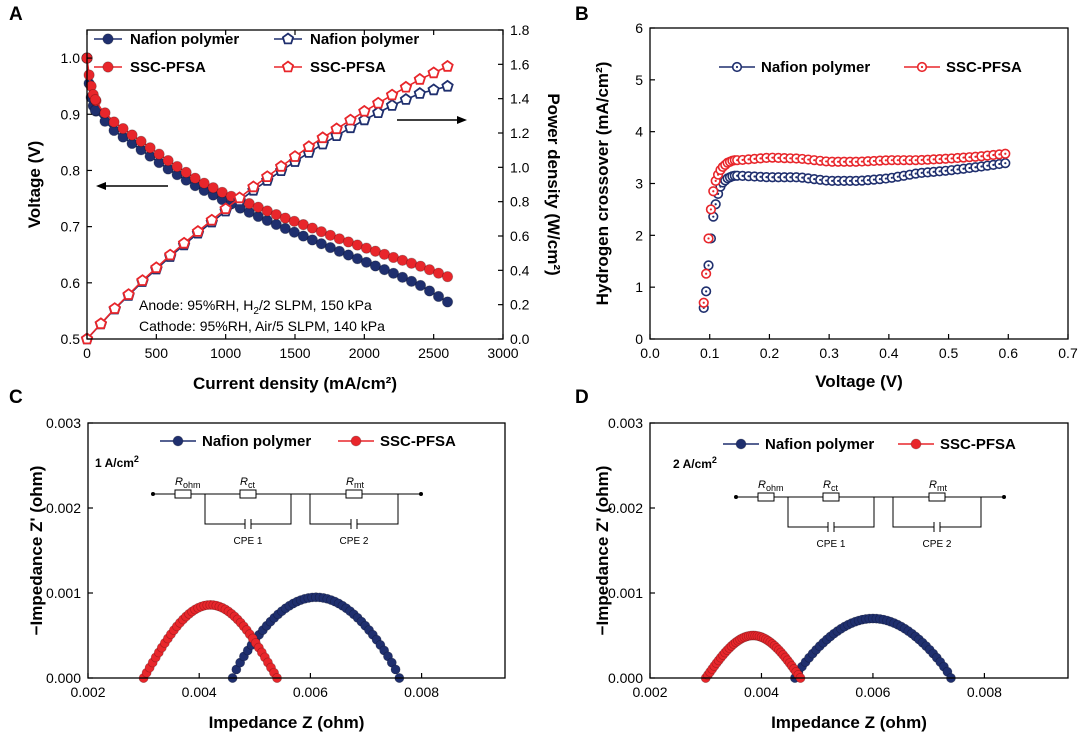 This screenshot has height=739, width=1080. I want to click on y2-tick-label: 0.0, so click(520, 339).